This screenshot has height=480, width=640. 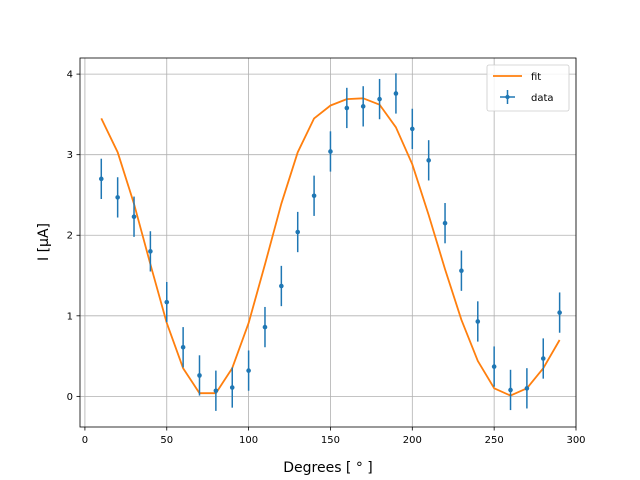 I want to click on legend-frame, so click(x=528, y=88).